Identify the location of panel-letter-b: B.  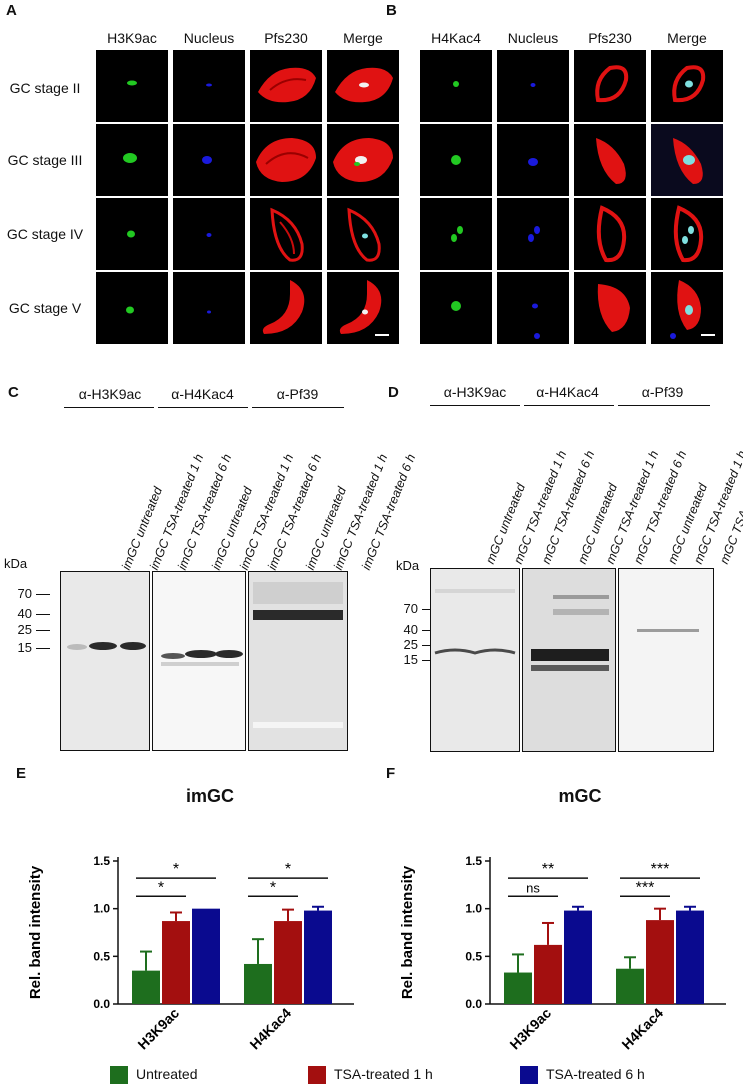
(391, 10).